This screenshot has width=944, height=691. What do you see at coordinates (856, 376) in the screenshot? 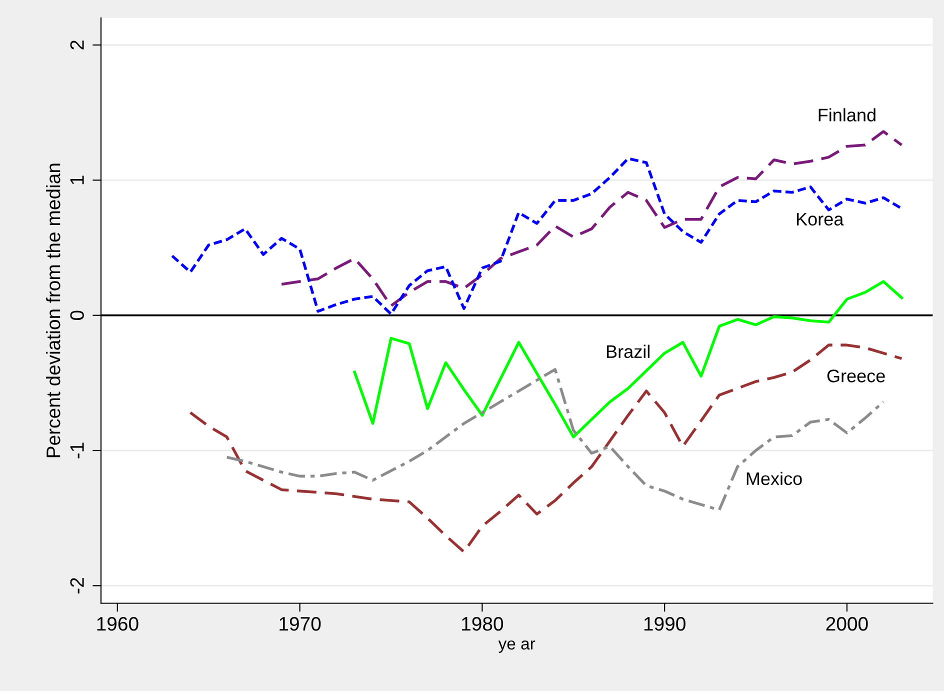
I see `series-label: Greece` at bounding box center [856, 376].